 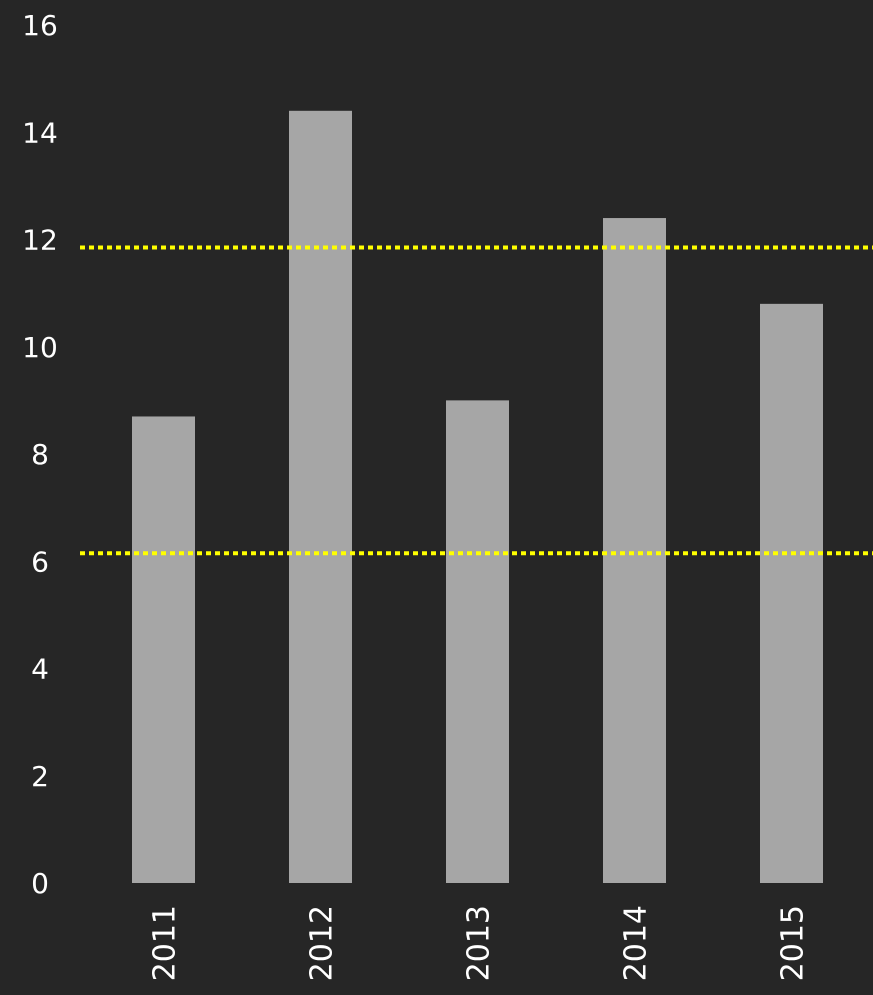 I want to click on bar-2015, so click(x=791, y=593).